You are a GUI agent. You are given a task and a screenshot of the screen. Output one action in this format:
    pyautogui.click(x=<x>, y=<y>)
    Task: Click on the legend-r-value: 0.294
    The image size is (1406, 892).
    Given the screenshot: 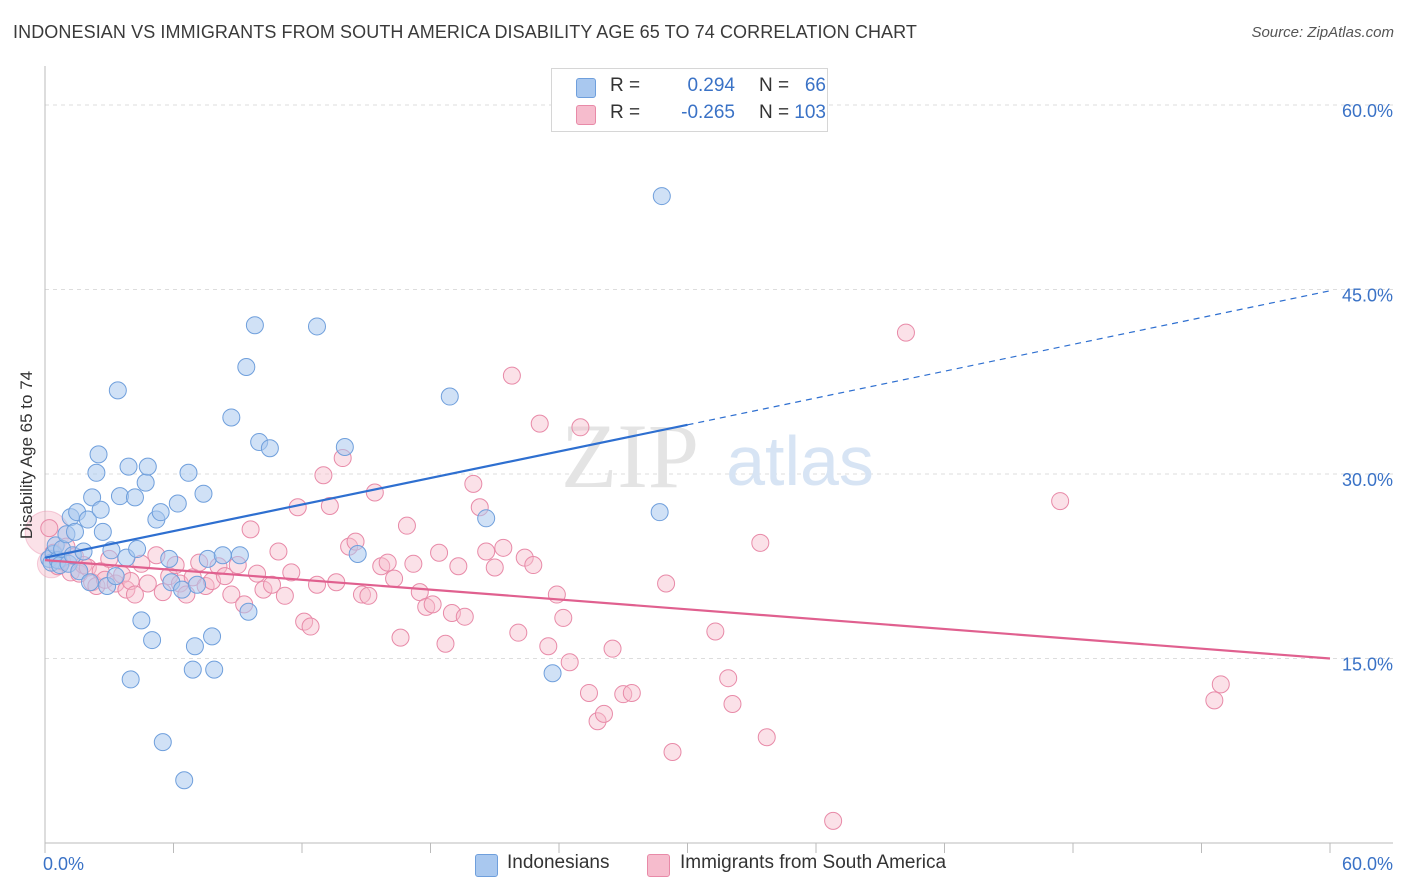 What is the action you would take?
    pyautogui.click(x=711, y=85)
    